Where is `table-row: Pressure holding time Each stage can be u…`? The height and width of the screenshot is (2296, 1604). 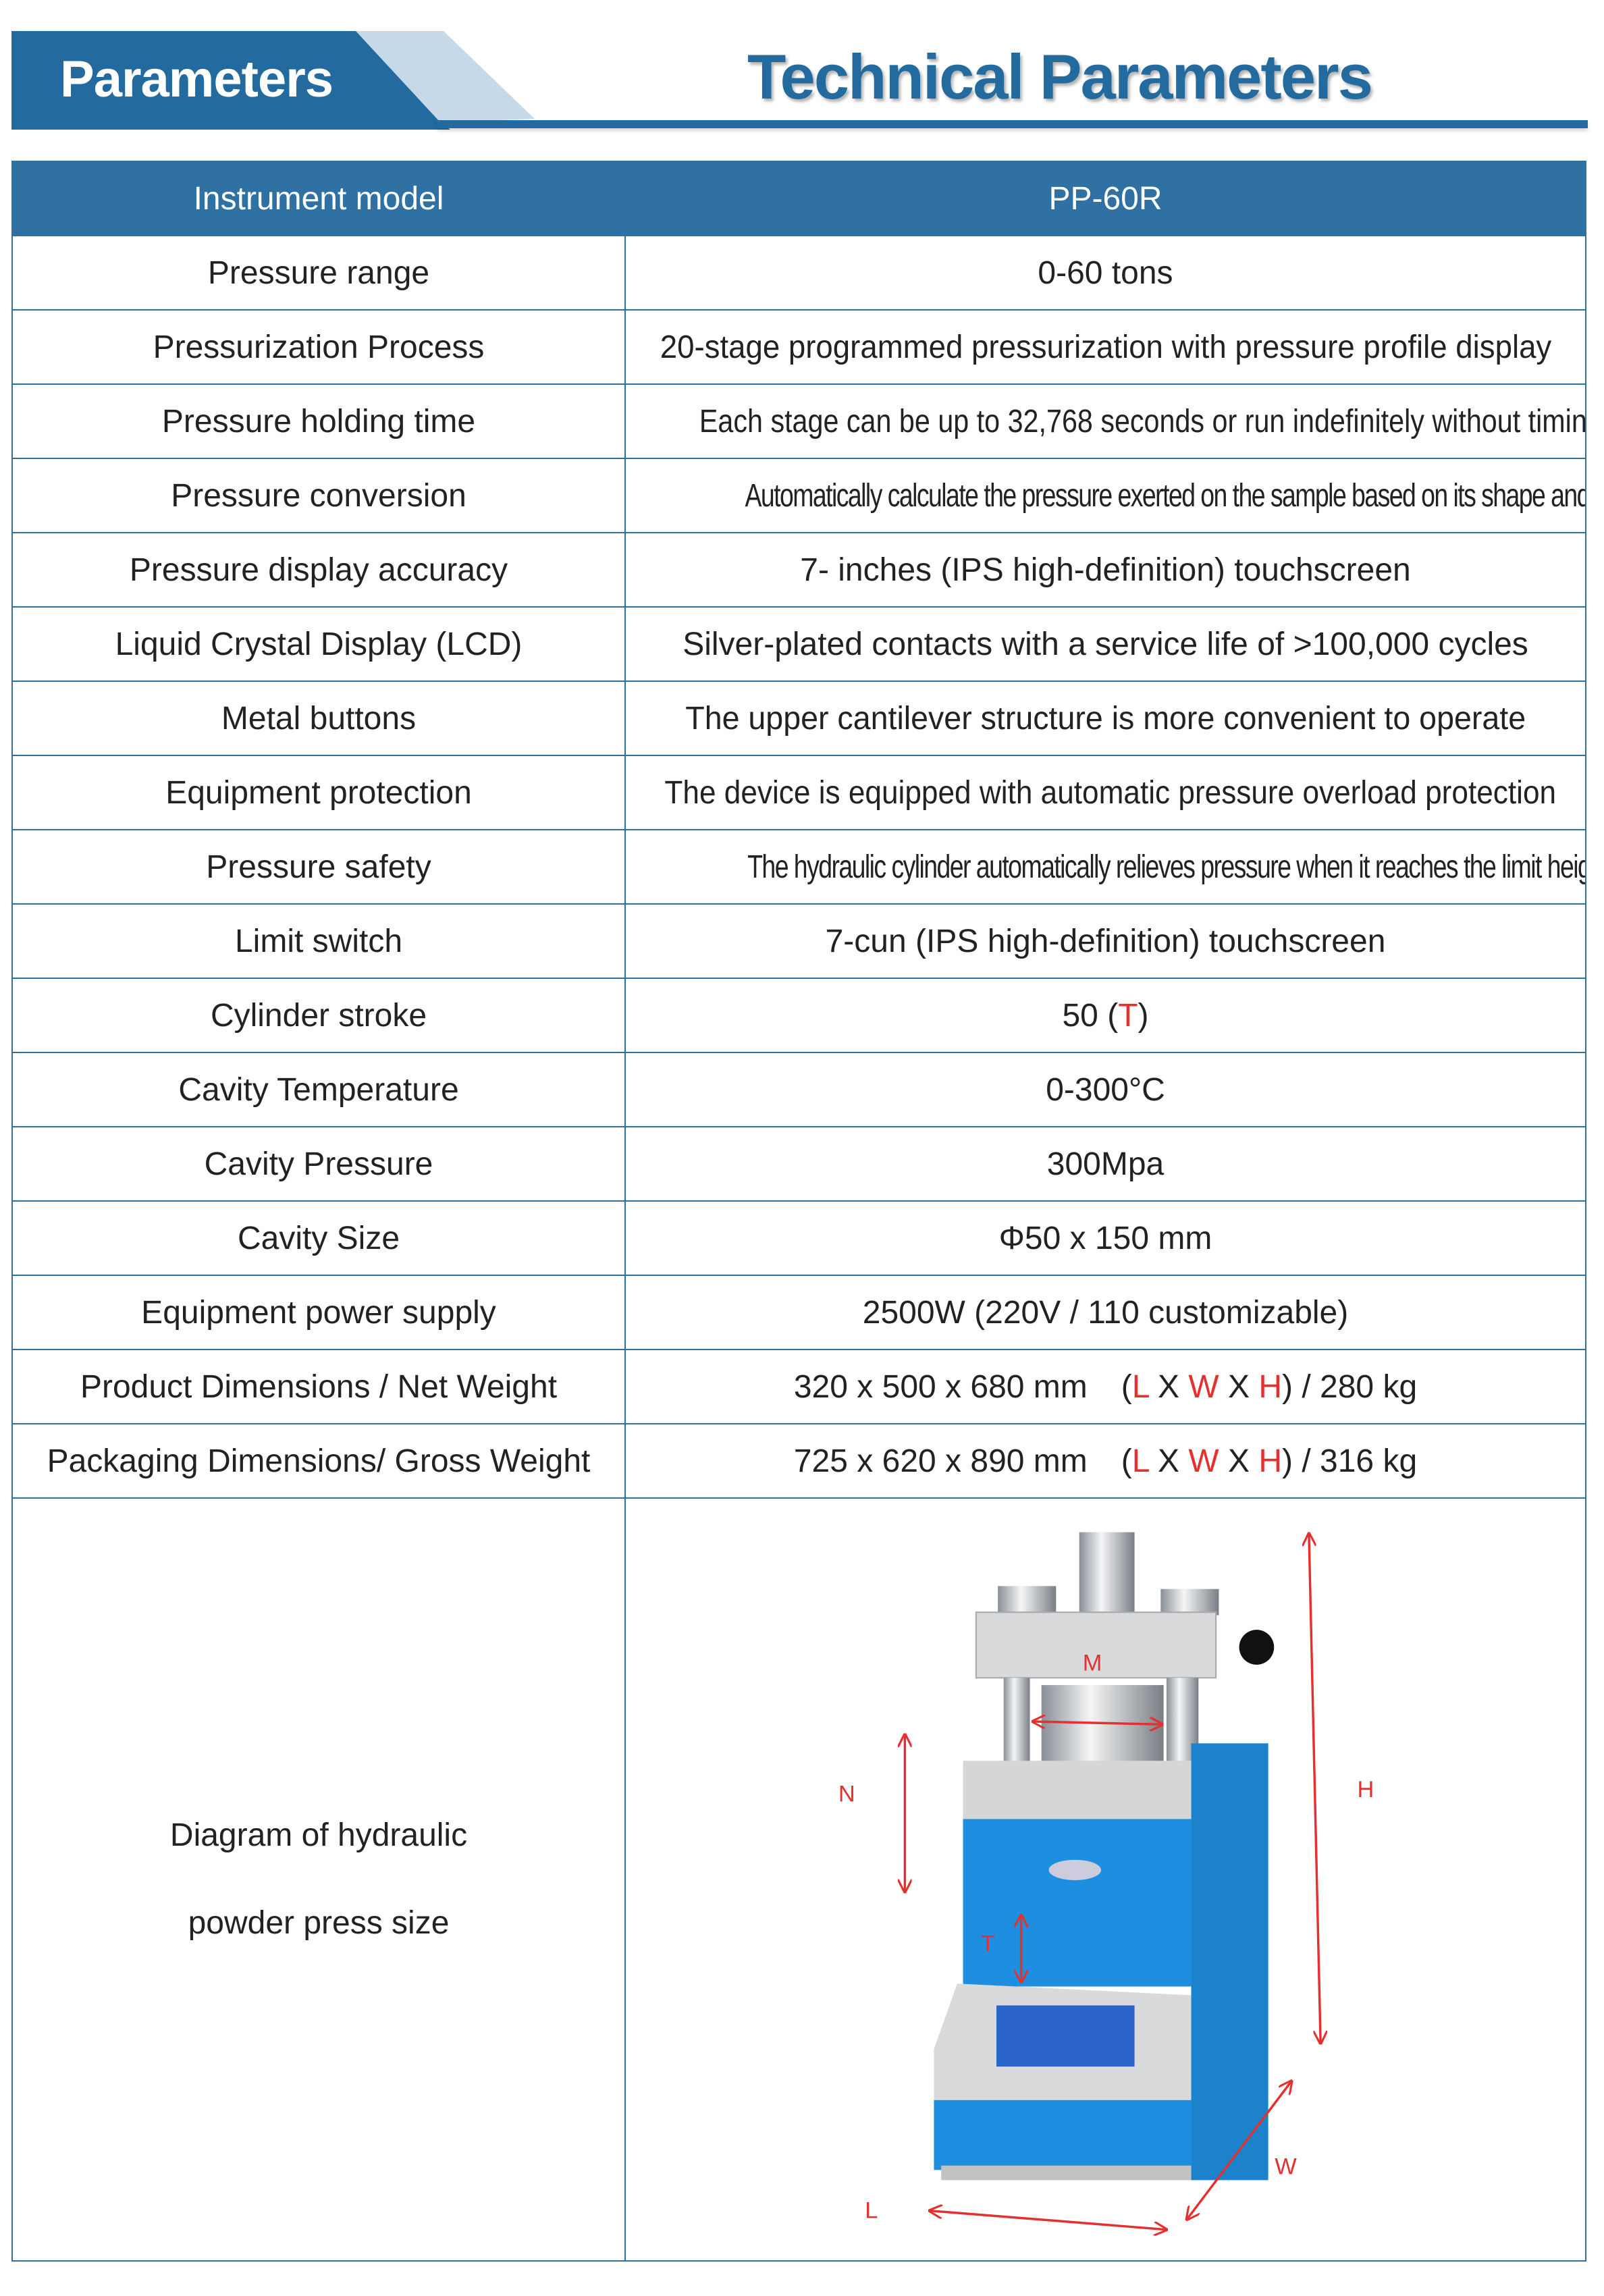 table-row: Pressure holding time Each stage can be u… is located at coordinates (799, 421).